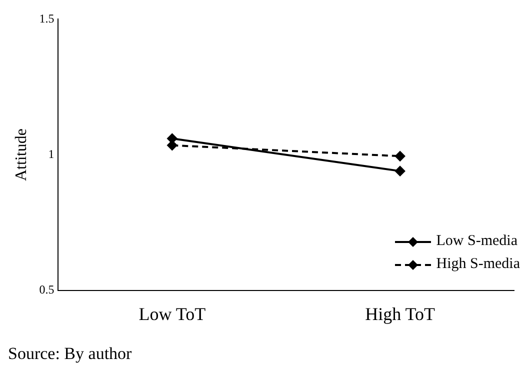  Describe the element at coordinates (478, 264) in the screenshot. I see `legend-label: High S-media` at that location.